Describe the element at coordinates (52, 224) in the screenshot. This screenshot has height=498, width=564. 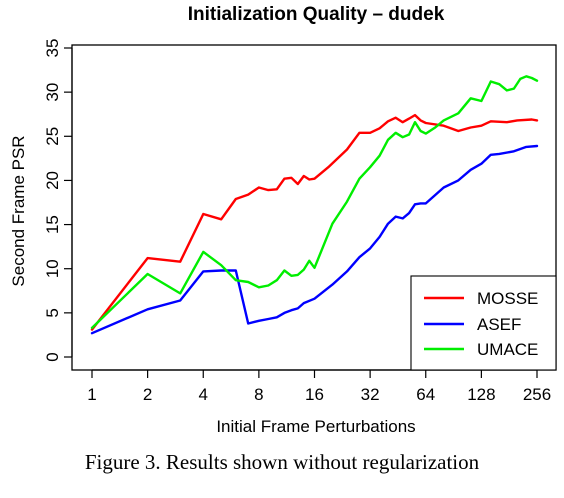
I see `y-tick-label: 15` at that location.